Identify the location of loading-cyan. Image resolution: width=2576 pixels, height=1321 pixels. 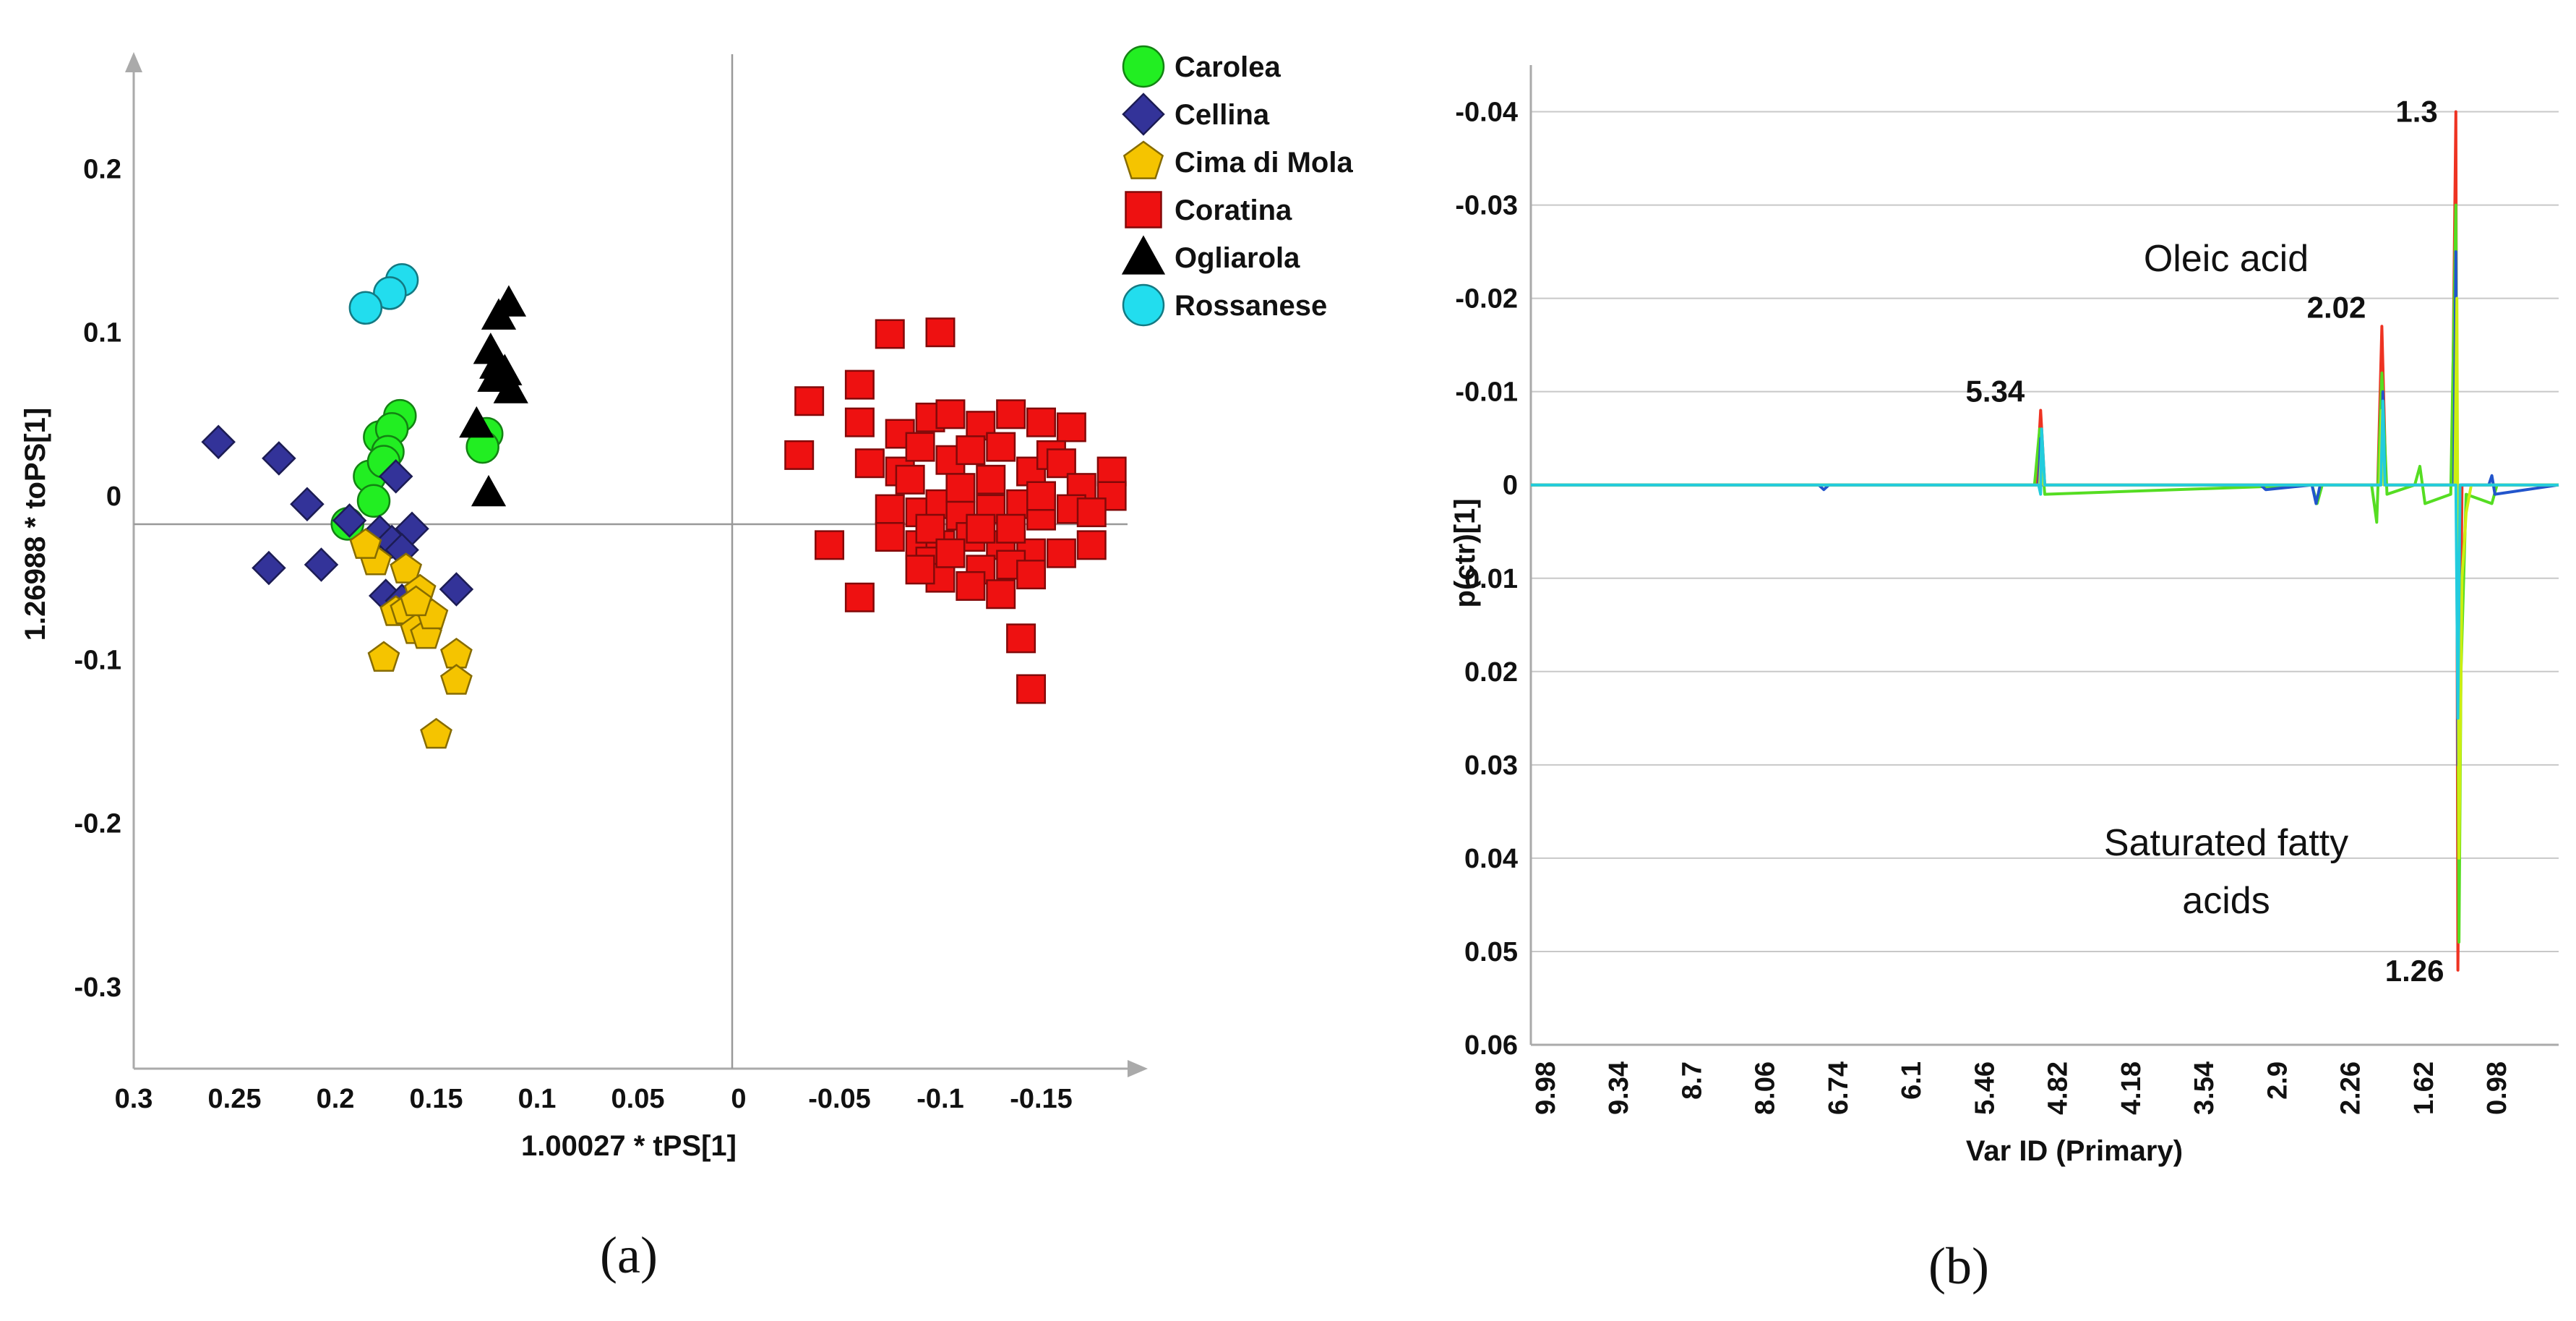
(2045, 559).